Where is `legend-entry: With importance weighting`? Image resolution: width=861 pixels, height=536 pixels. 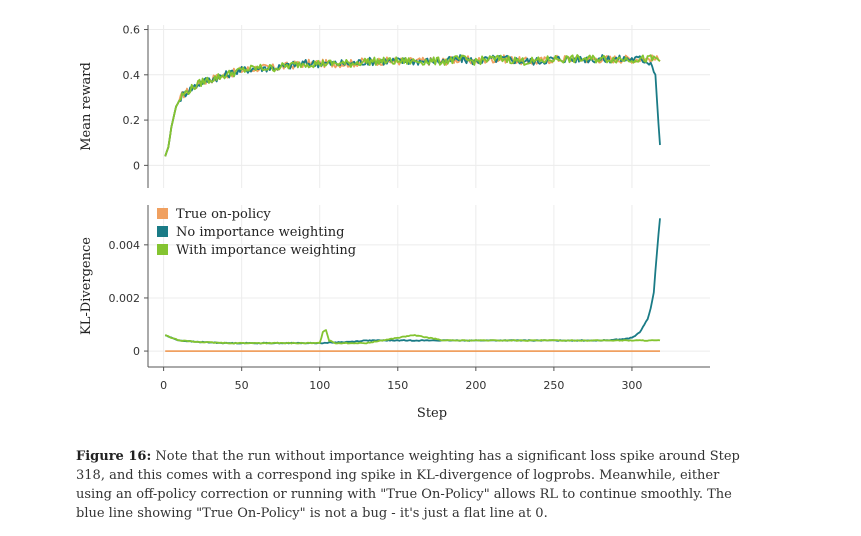
legend-entry: With importance weighting is located at coordinates (266, 250).